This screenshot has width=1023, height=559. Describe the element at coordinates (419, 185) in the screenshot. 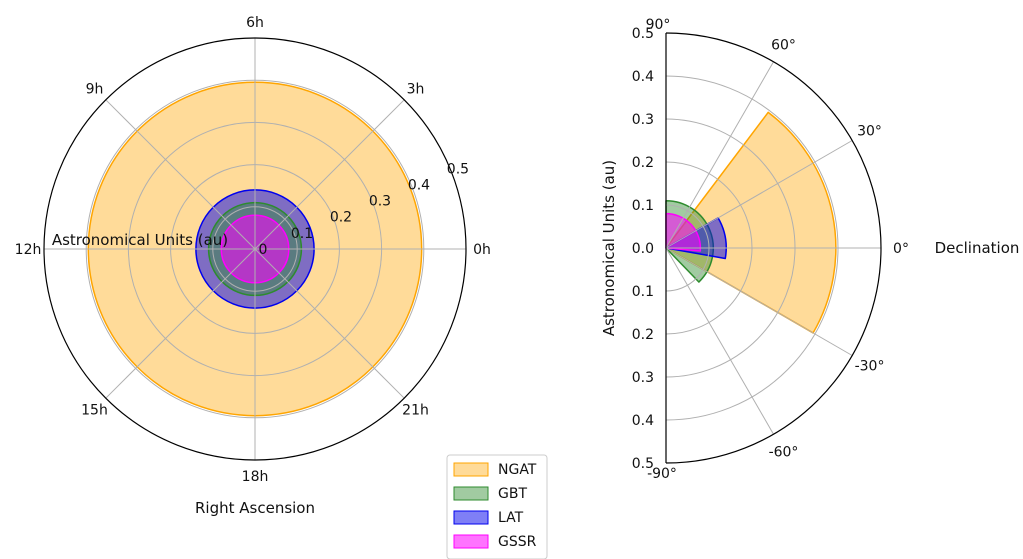

I see `ra-radial-tick: 0.4` at that location.